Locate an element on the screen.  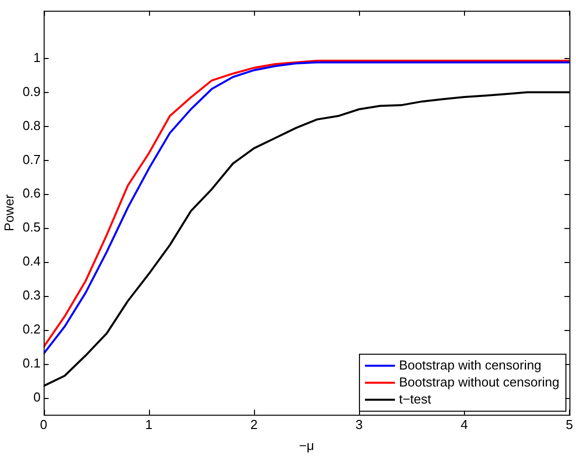
x-tick-label: 3 is located at coordinates (359, 424).